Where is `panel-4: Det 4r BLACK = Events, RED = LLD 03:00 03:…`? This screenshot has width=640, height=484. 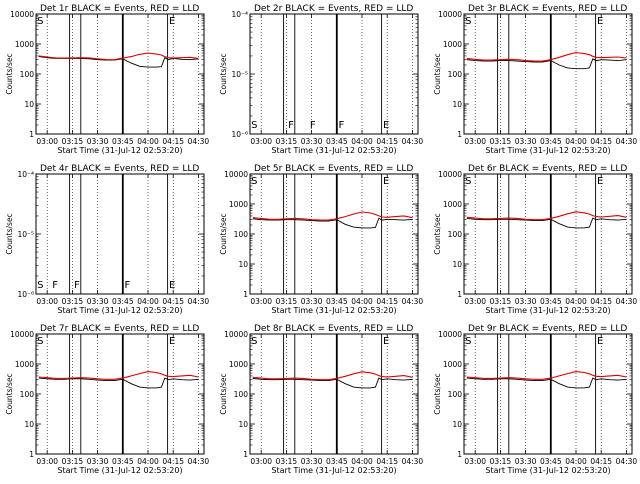 panel-4: Det 4r BLACK = Events, RED = LLD 03:00 03:… is located at coordinates (107, 239).